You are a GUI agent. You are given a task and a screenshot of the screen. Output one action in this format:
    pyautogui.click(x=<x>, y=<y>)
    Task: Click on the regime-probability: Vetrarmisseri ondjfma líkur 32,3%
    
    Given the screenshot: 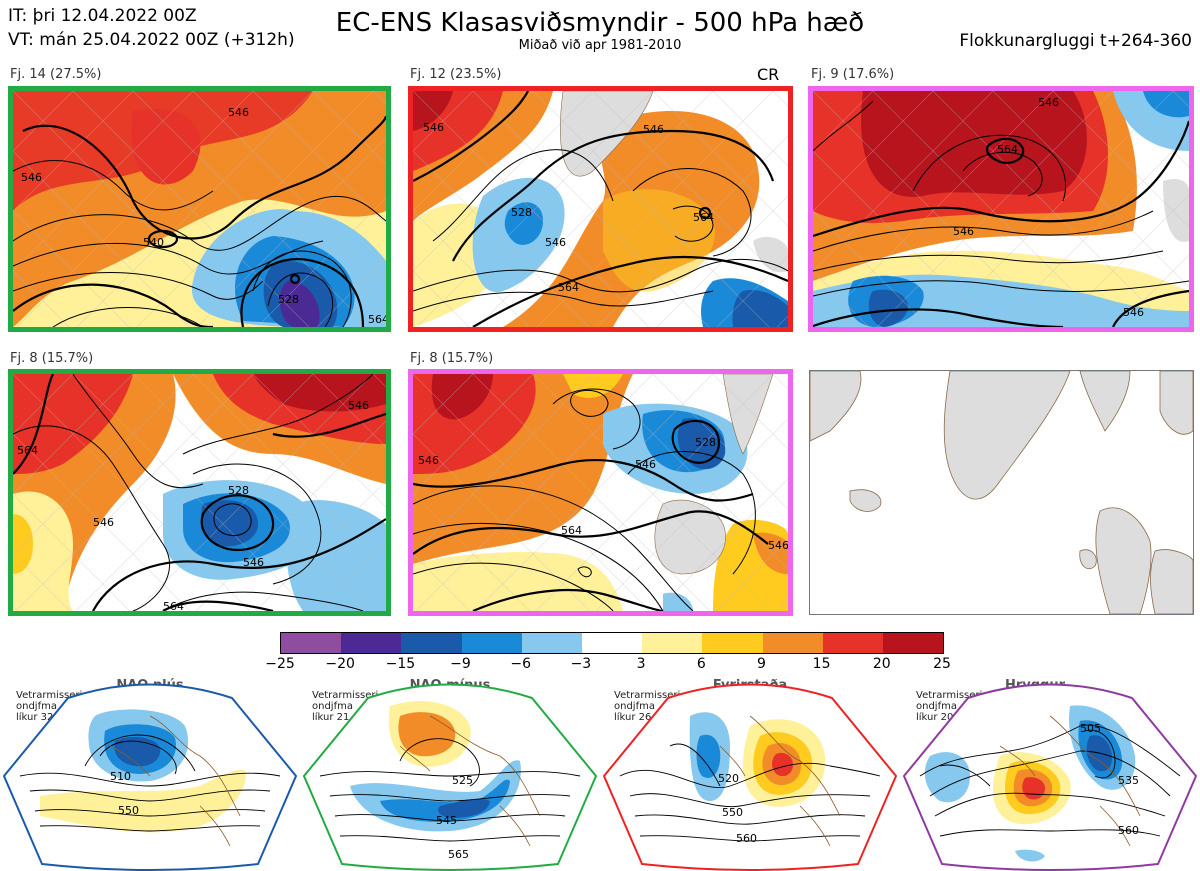 What is the action you would take?
    pyautogui.click(x=49, y=706)
    